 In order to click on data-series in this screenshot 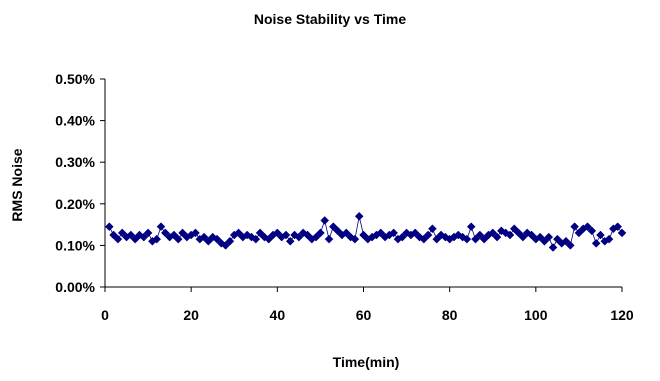, I will do `click(365, 231)`.